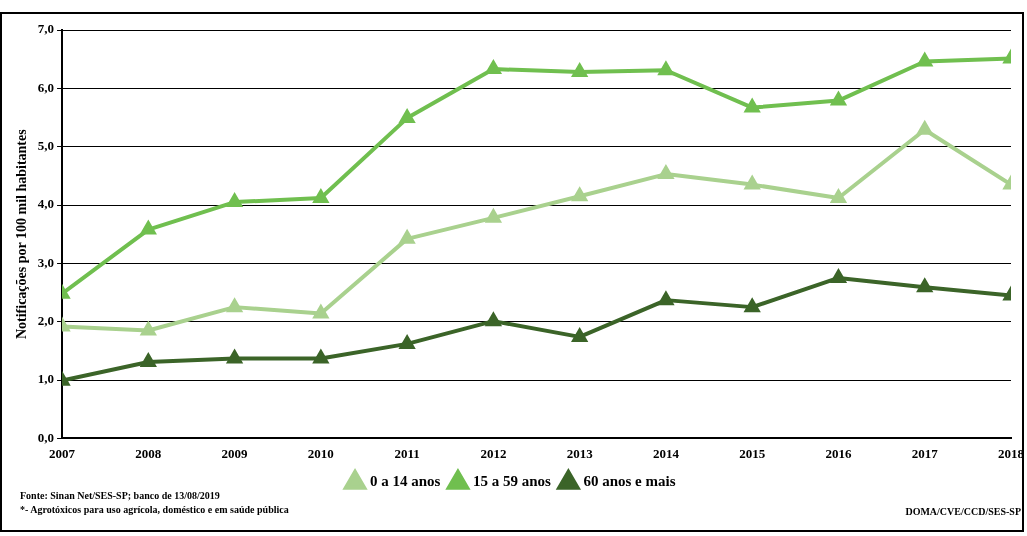 This screenshot has height=536, width=1027. Describe the element at coordinates (46, 321) in the screenshot. I see `y-tick-label: 2,0` at that location.